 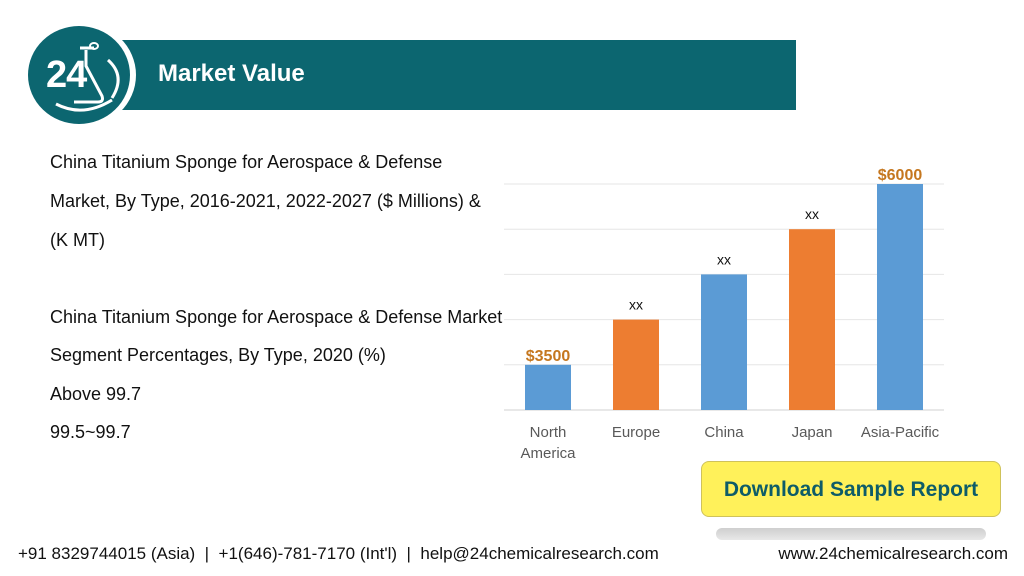 I want to click on footer-website-link: www.24chemicalresearch.com, so click(x=893, y=553).